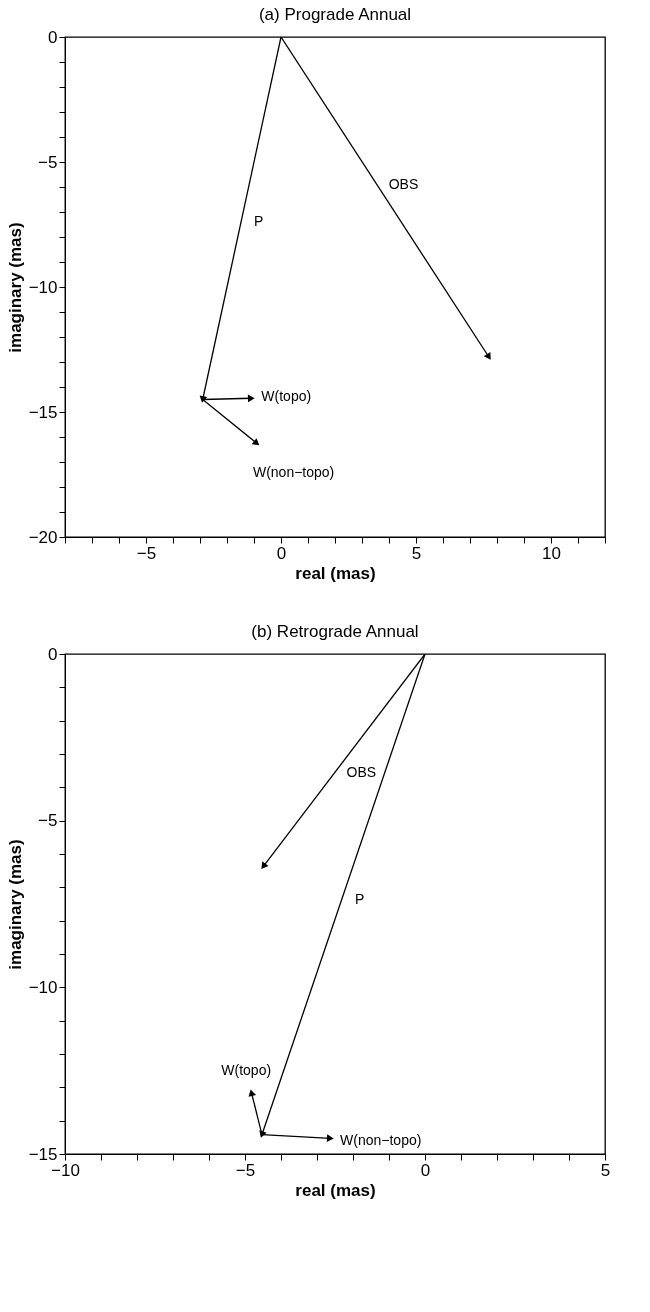 The height and width of the screenshot is (1312, 650). Describe the element at coordinates (551, 553) in the screenshot. I see `x-tick-label: 10` at that location.